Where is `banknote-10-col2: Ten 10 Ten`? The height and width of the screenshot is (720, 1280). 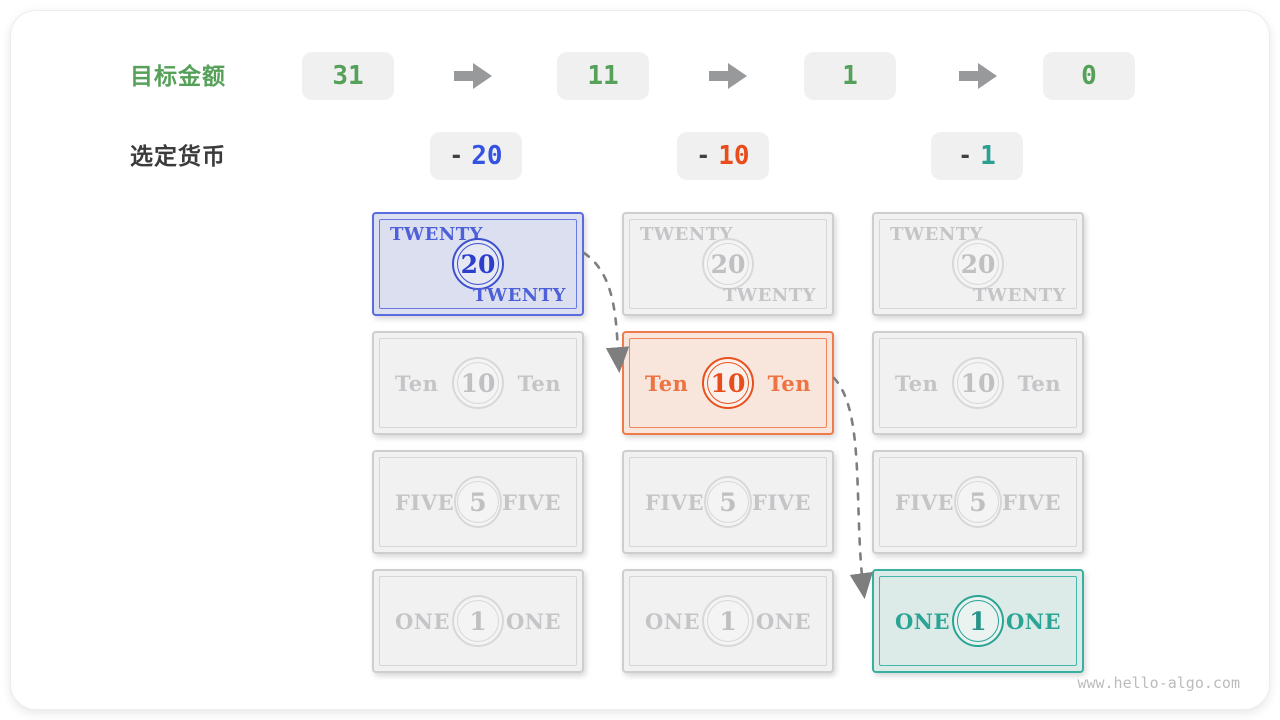
banknote-10-col2: Ten 10 Ten is located at coordinates (728, 383).